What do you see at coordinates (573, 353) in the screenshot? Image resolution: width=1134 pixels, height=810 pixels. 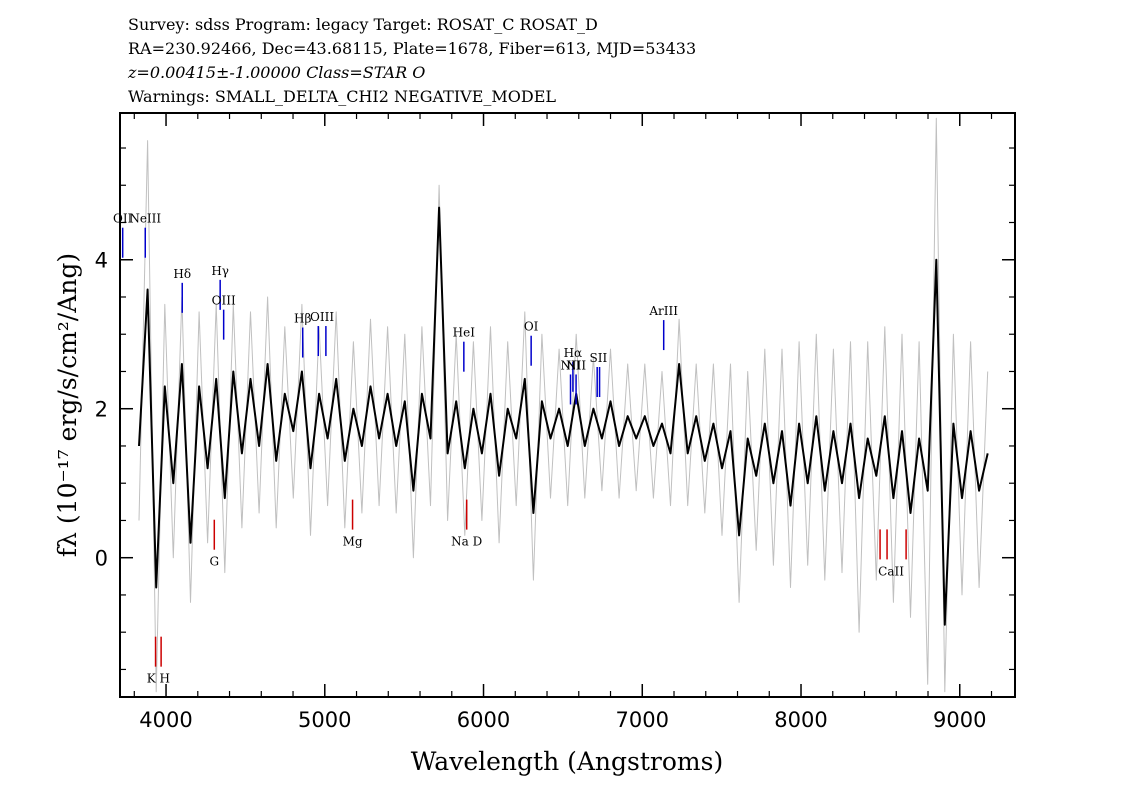 I see `line-label: Hα` at bounding box center [573, 353].